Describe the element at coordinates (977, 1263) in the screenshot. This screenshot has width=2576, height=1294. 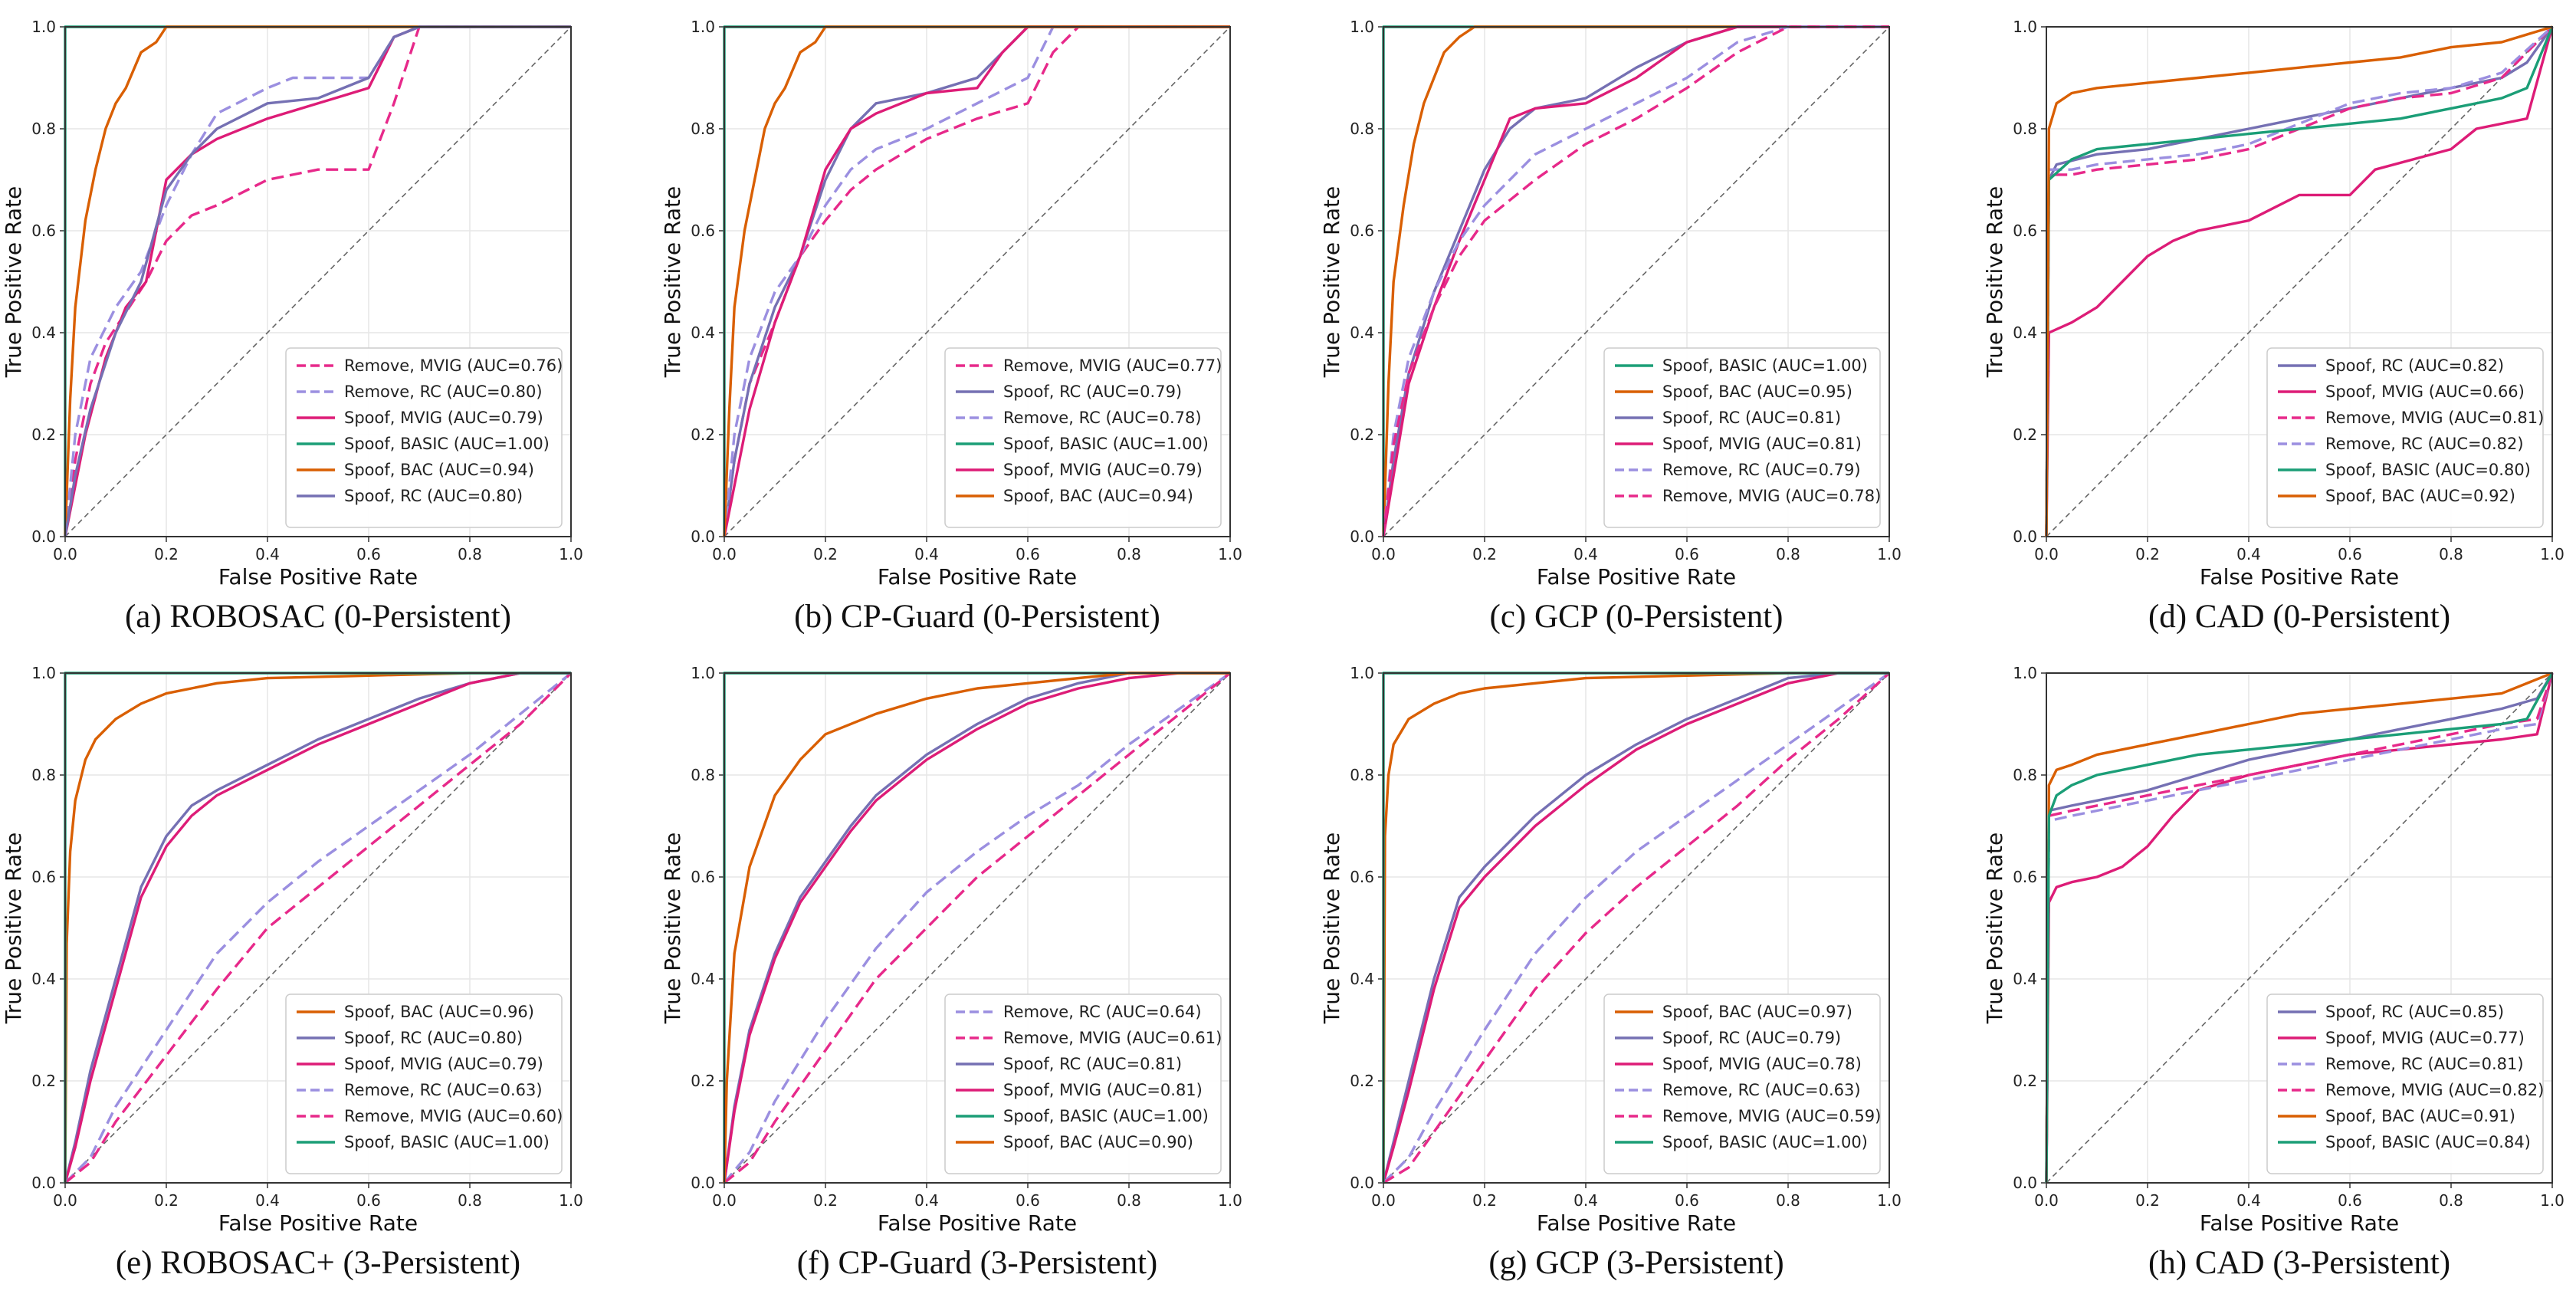
I see `figure-caption: (f) CP-Guard (3-Persistent)` at that location.